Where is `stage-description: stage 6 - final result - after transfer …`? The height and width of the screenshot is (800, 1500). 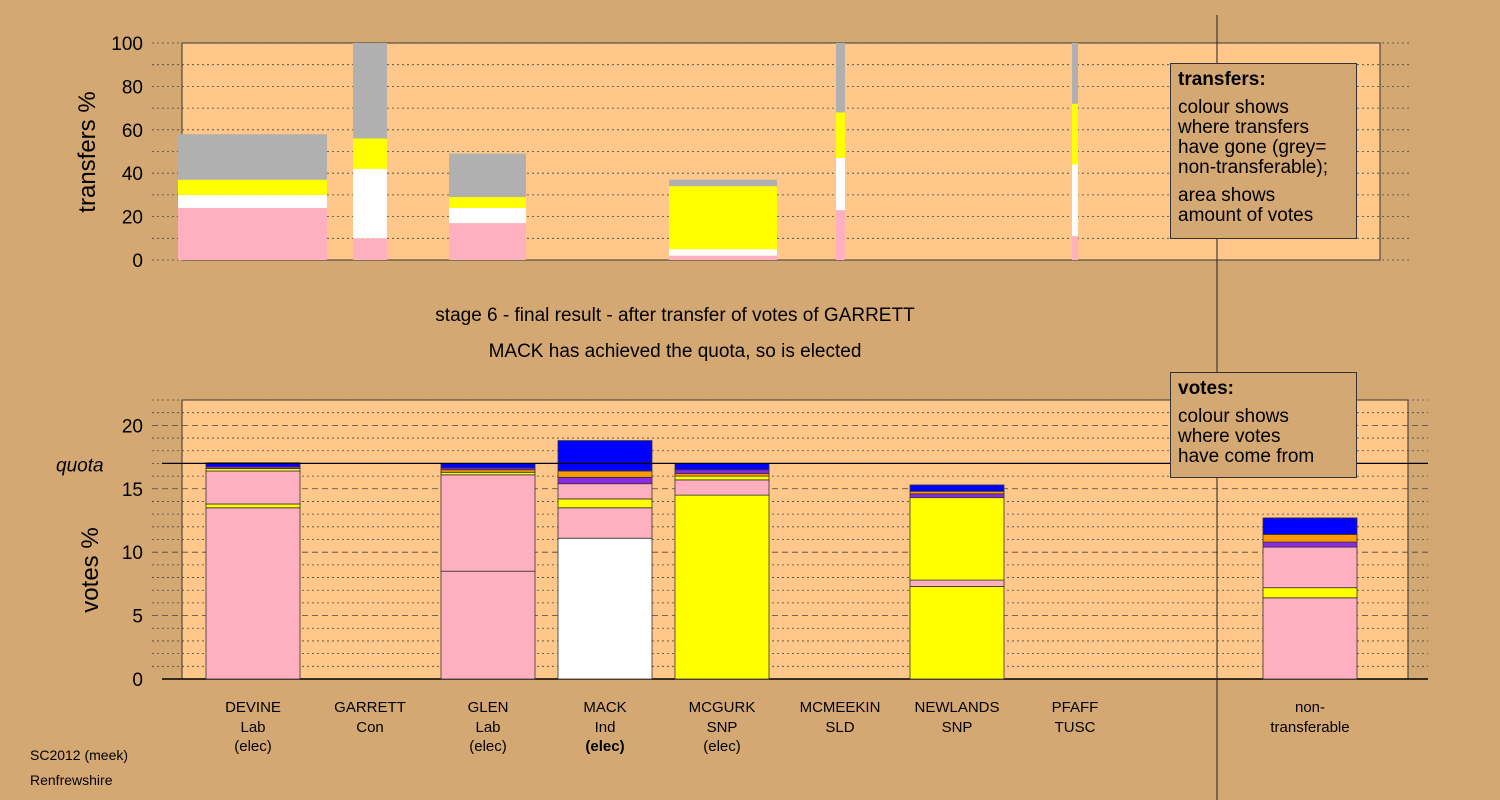 stage-description: stage 6 - final result - after transfer … is located at coordinates (675, 315).